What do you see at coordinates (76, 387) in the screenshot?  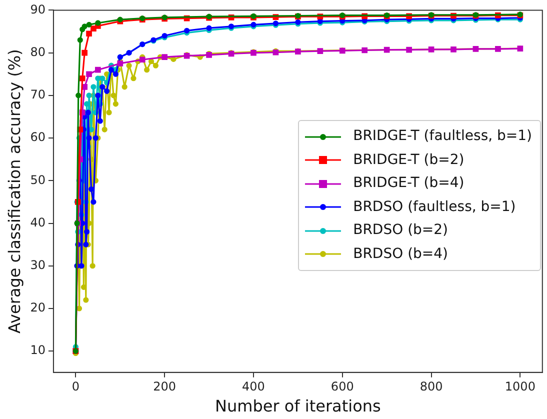 I see `x-tick-label: 0` at bounding box center [76, 387].